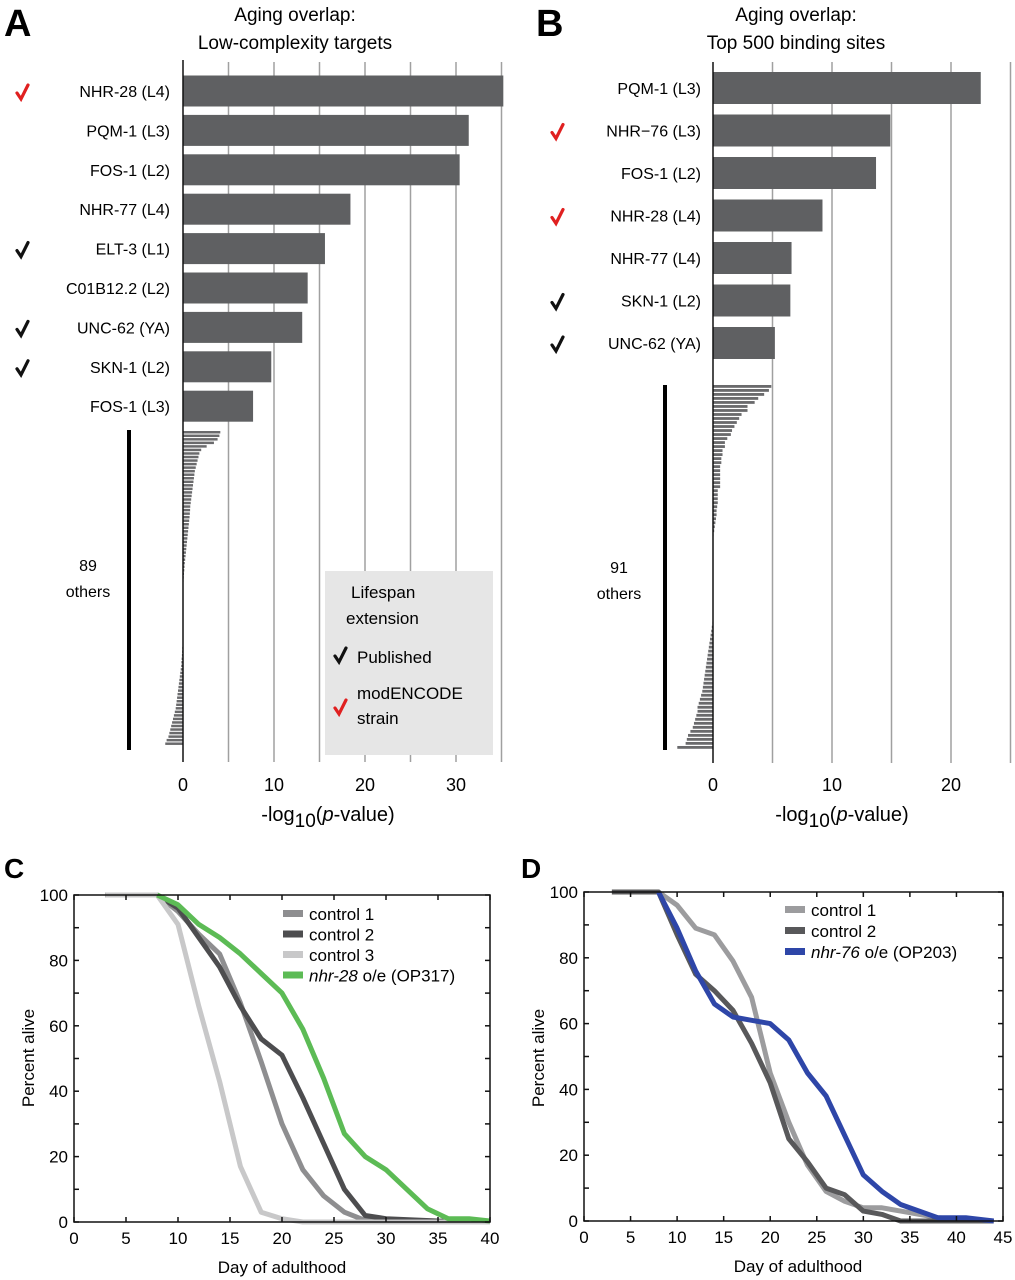 This screenshot has width=1015, height=1280. Describe the element at coordinates (58, 960) in the screenshot. I see `y-tick-label: 80` at that location.